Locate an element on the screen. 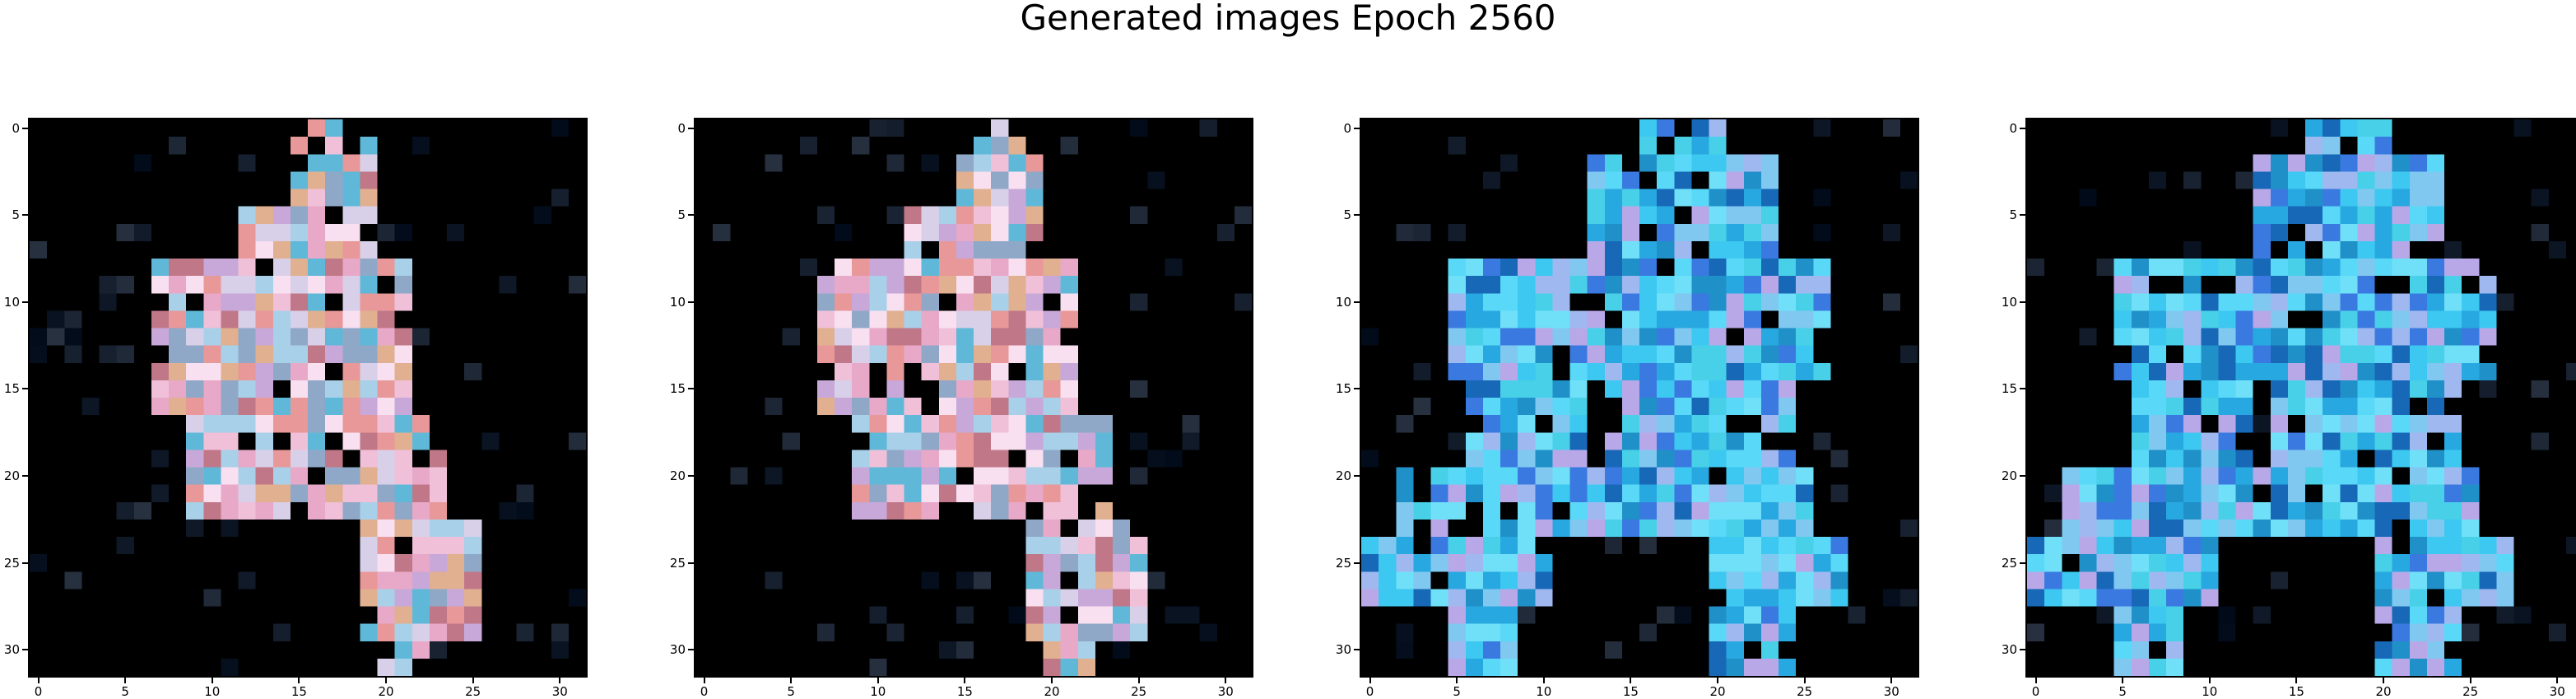 The width and height of the screenshot is (2576, 699). figure-title: Generated images Epoch 2560 is located at coordinates (1288, 19).